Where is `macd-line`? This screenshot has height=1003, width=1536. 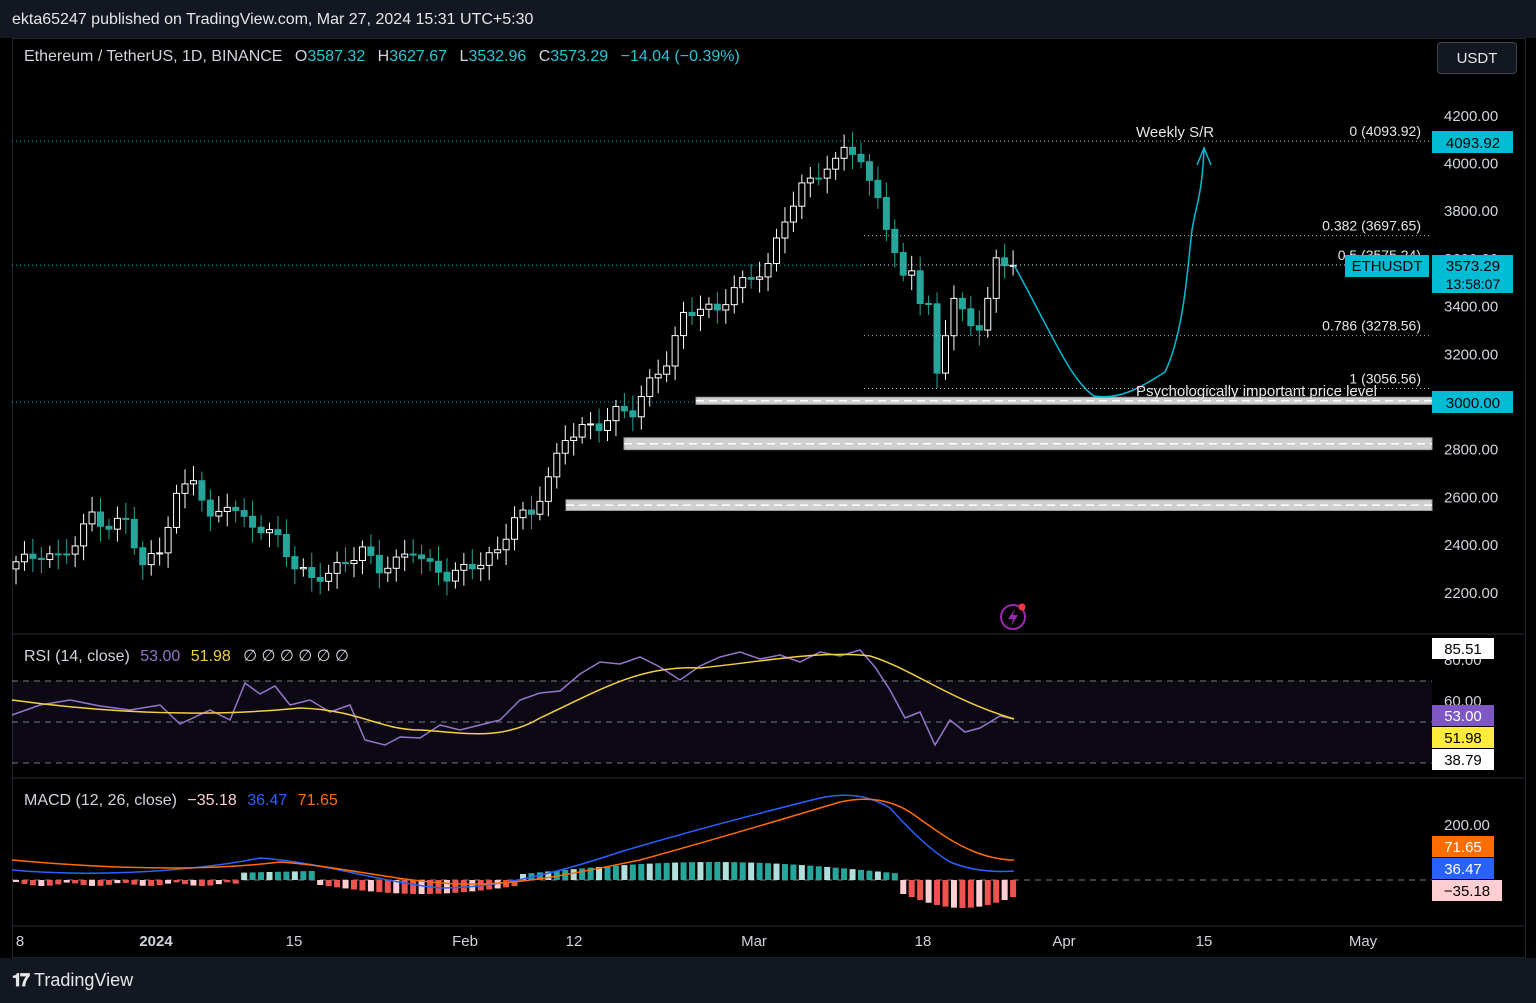
macd-line is located at coordinates (513, 841).